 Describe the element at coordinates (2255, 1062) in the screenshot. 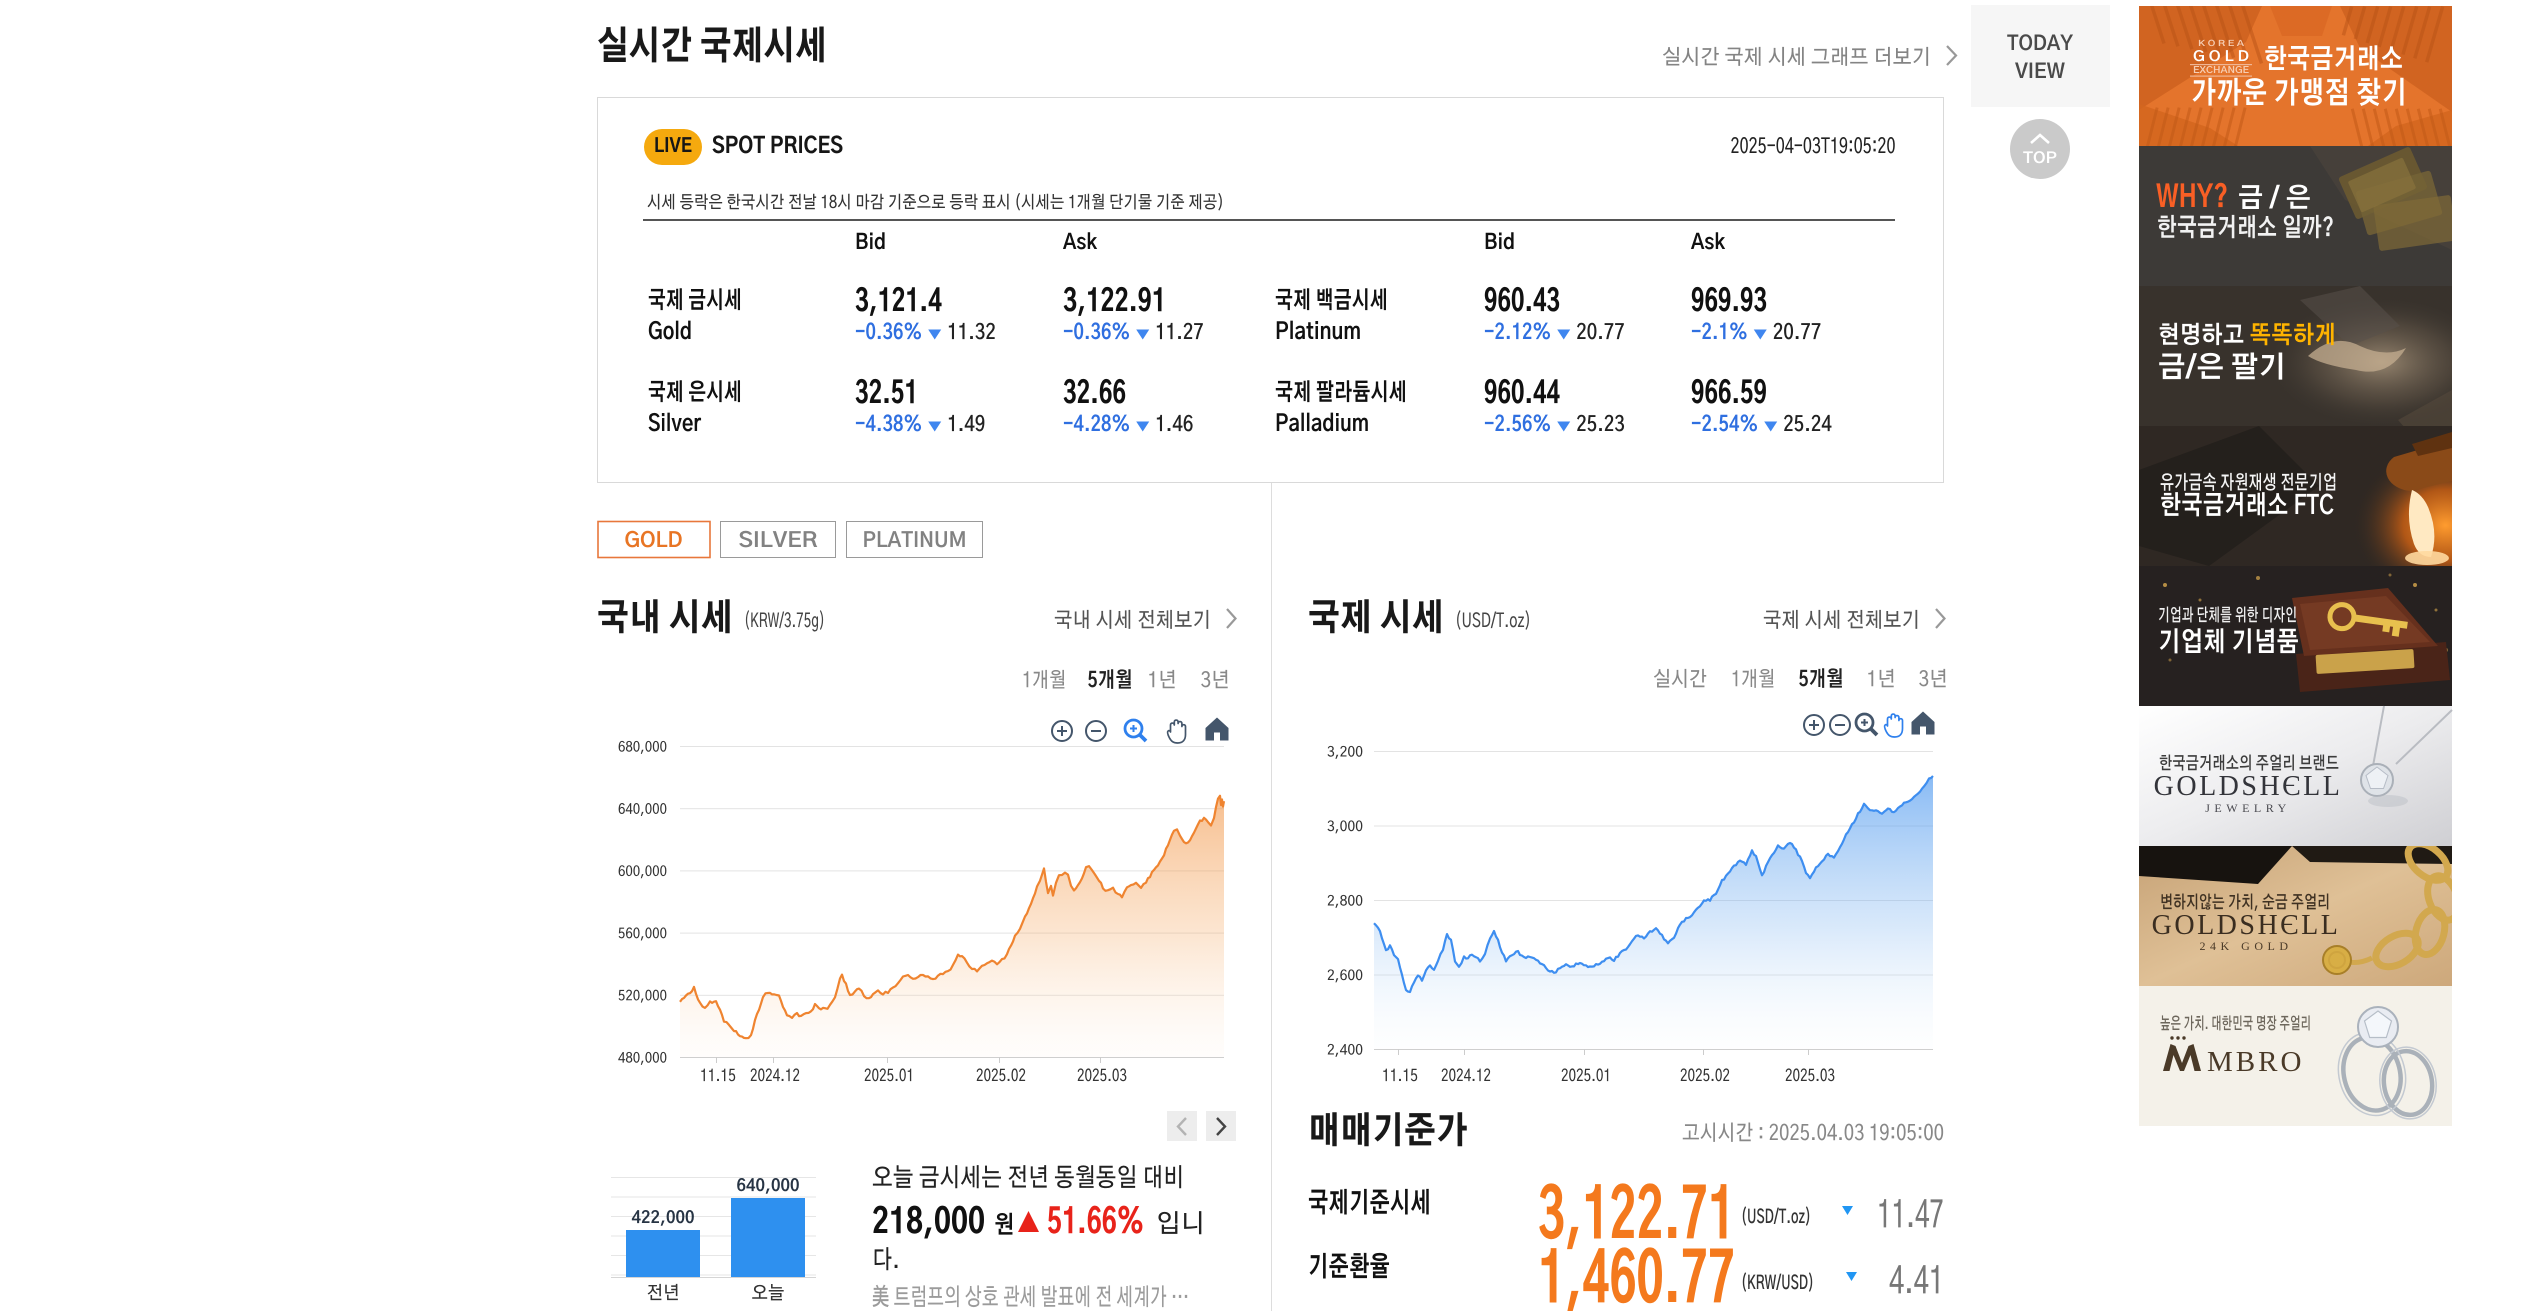

I see `svg-text: MBRO` at that location.